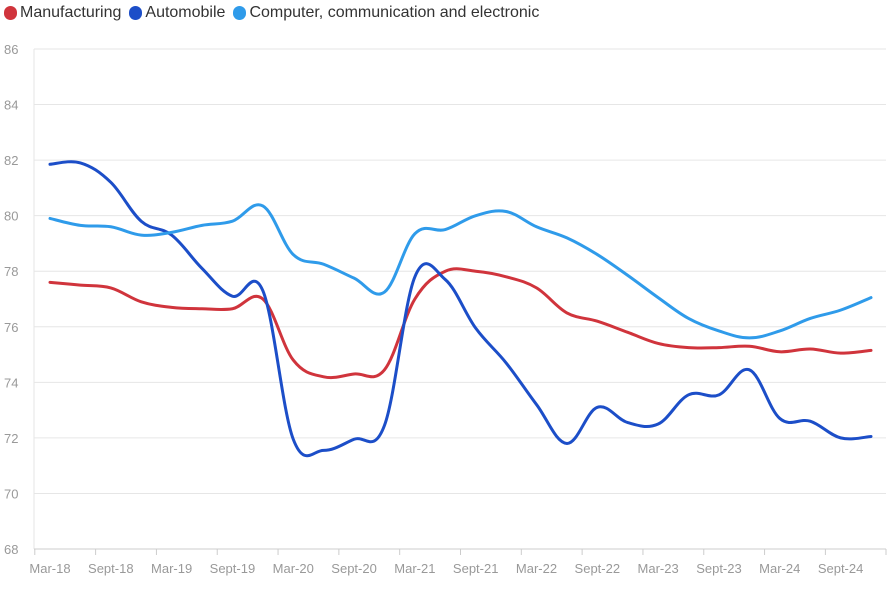 The height and width of the screenshot is (592, 896). I want to click on legend-item-manufacturing: Manufacturing, so click(62, 13).